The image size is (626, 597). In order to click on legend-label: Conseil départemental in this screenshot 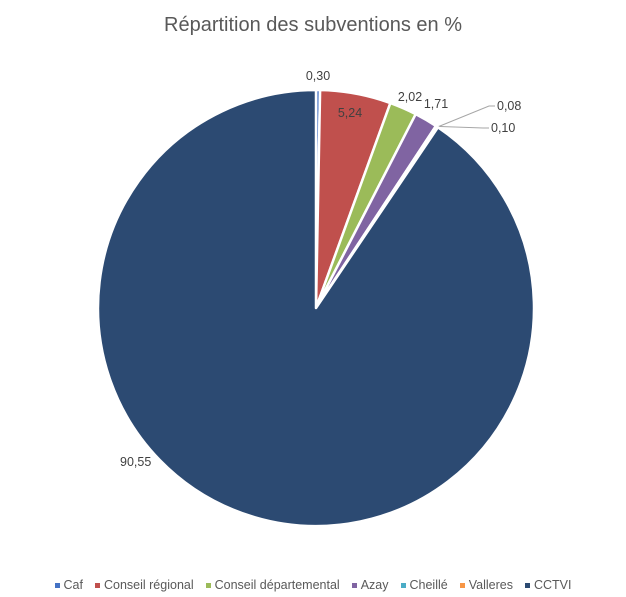, I will do `click(277, 585)`.